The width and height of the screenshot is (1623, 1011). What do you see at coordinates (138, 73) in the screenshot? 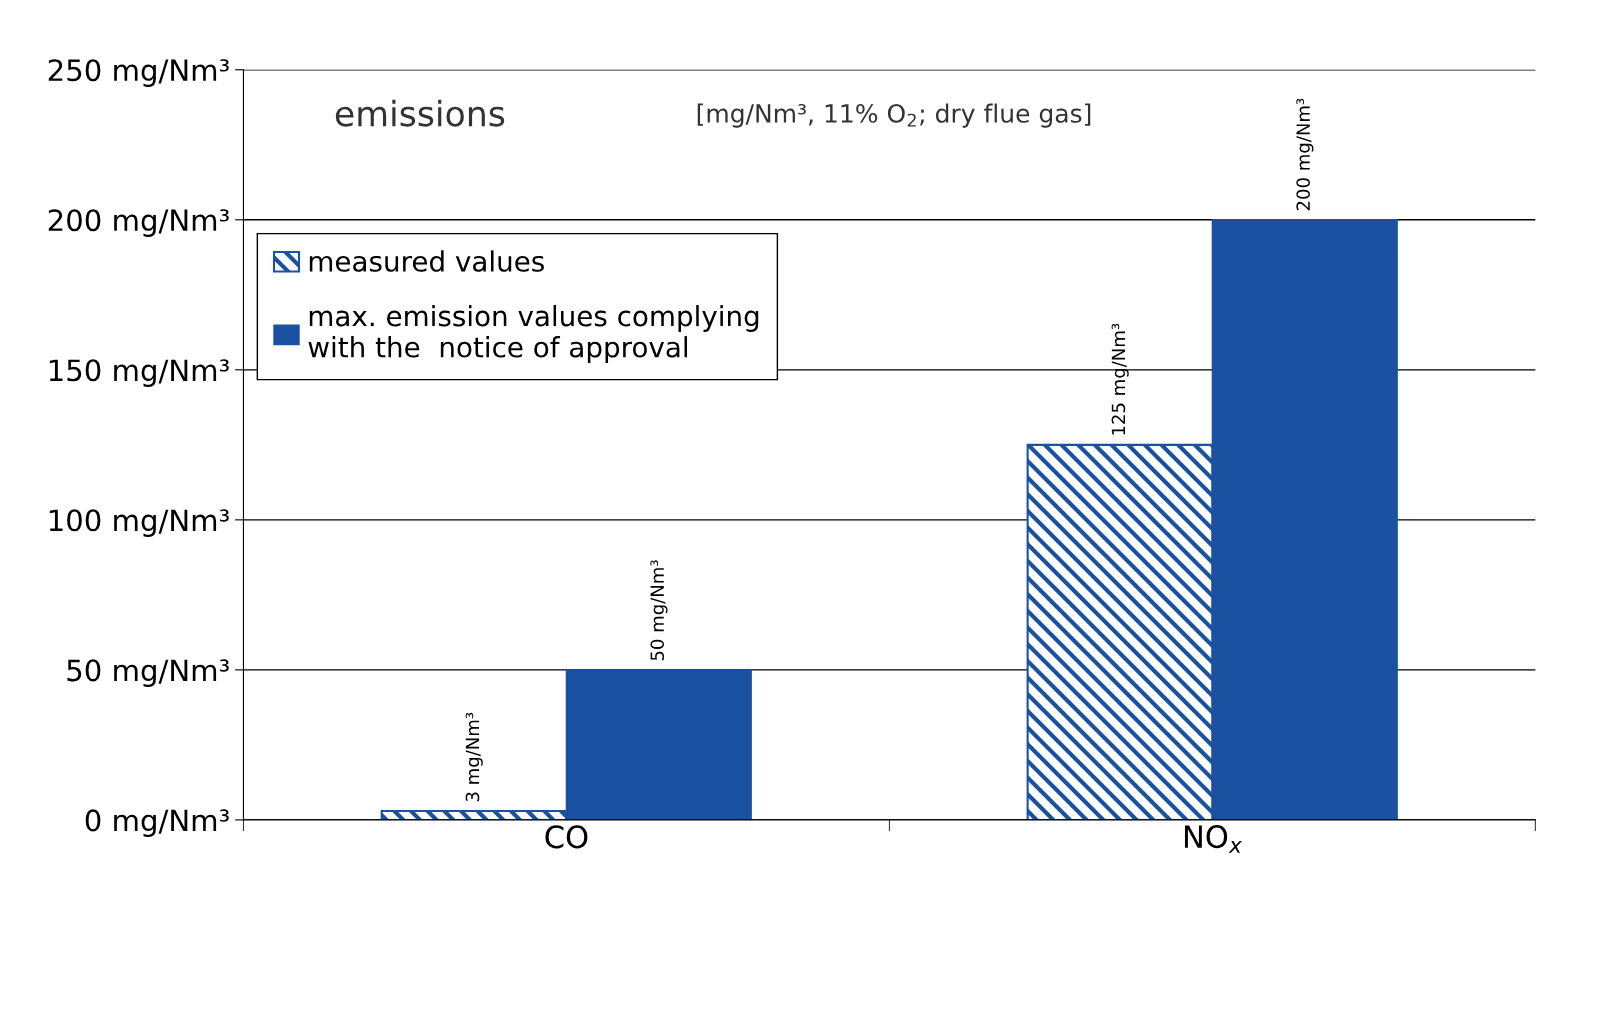
I see `y-tick-label: 250 mg/Nm³` at bounding box center [138, 73].